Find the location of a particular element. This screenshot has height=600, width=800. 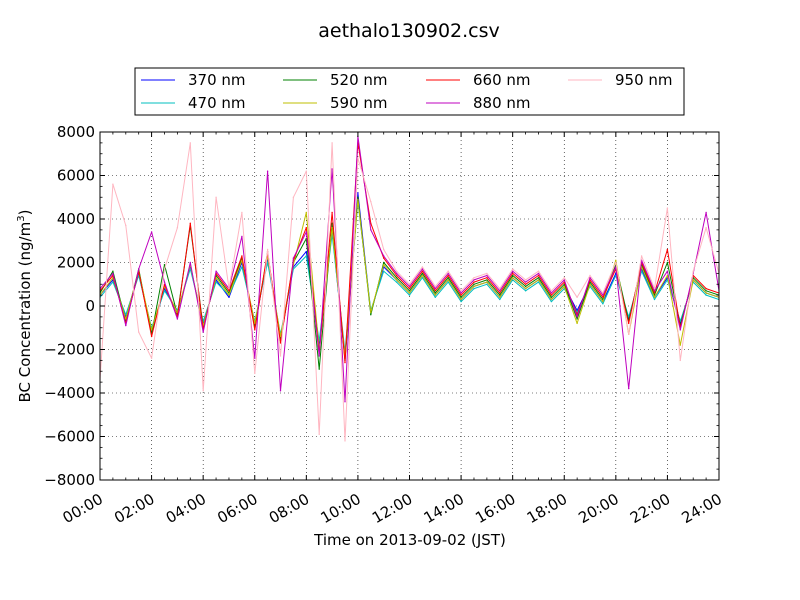

y-tick-label: 8000 is located at coordinates (76, 132).